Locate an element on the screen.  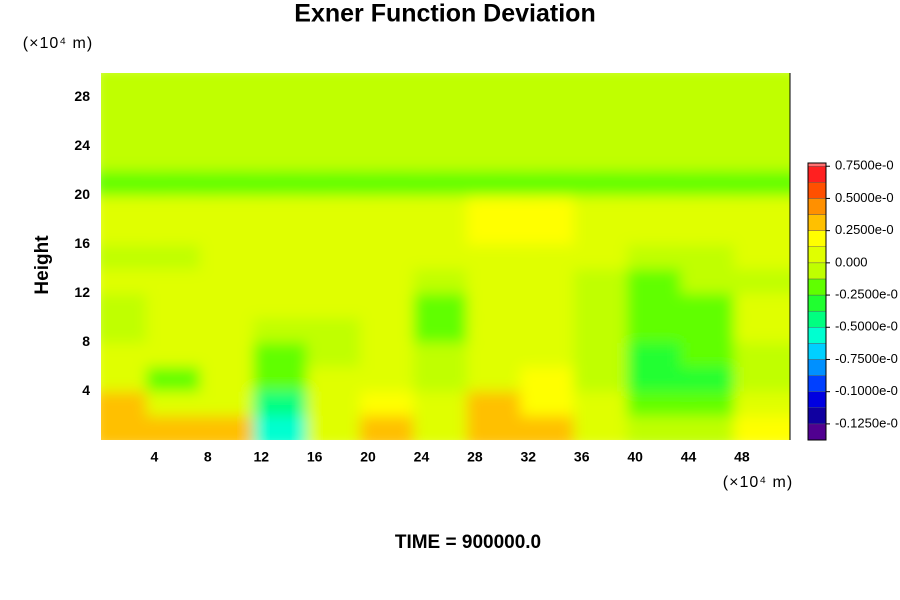
x-tick-label: 48 is located at coordinates (742, 457).